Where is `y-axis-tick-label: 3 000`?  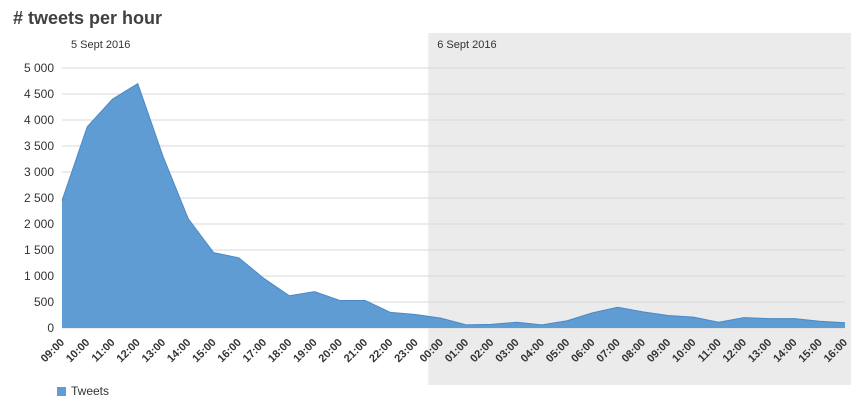 y-axis-tick-label: 3 000 is located at coordinates (39, 172).